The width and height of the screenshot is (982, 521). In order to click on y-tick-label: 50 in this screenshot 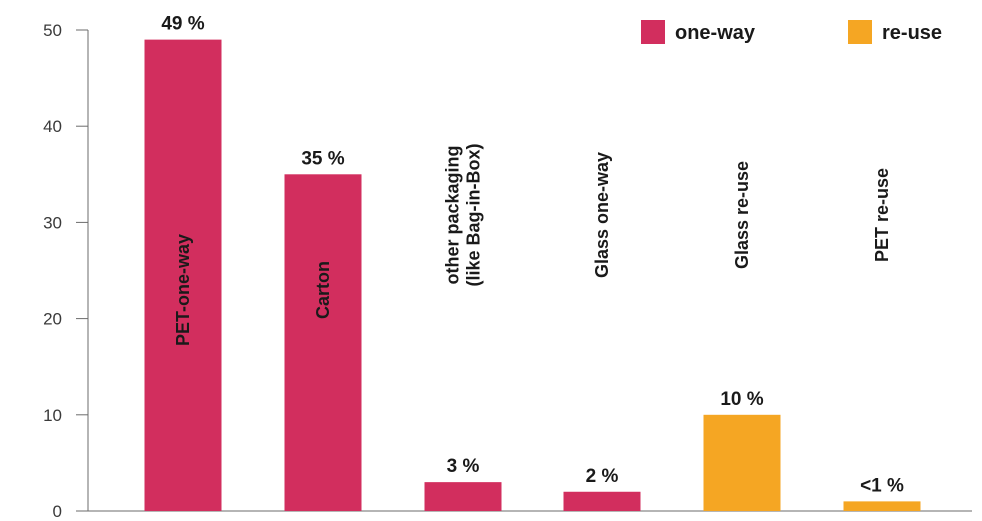, I will do `click(52, 30)`.